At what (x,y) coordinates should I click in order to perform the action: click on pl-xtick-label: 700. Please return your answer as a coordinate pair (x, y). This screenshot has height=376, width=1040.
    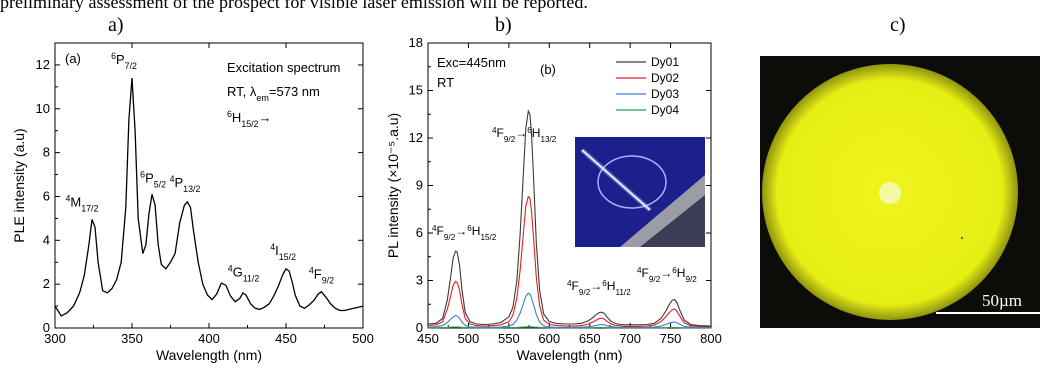
    Looking at the image, I should click on (630, 338).